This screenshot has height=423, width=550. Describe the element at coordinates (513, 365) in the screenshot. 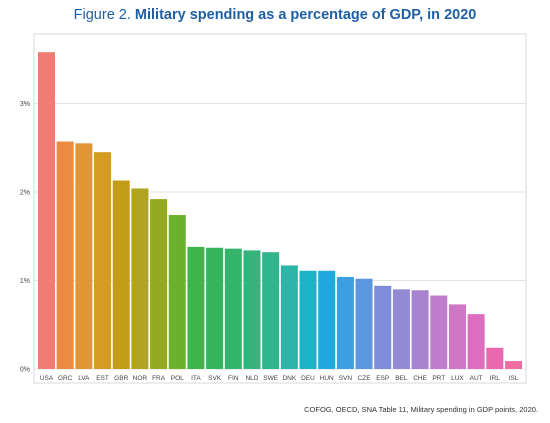

I see `bar-isl` at that location.